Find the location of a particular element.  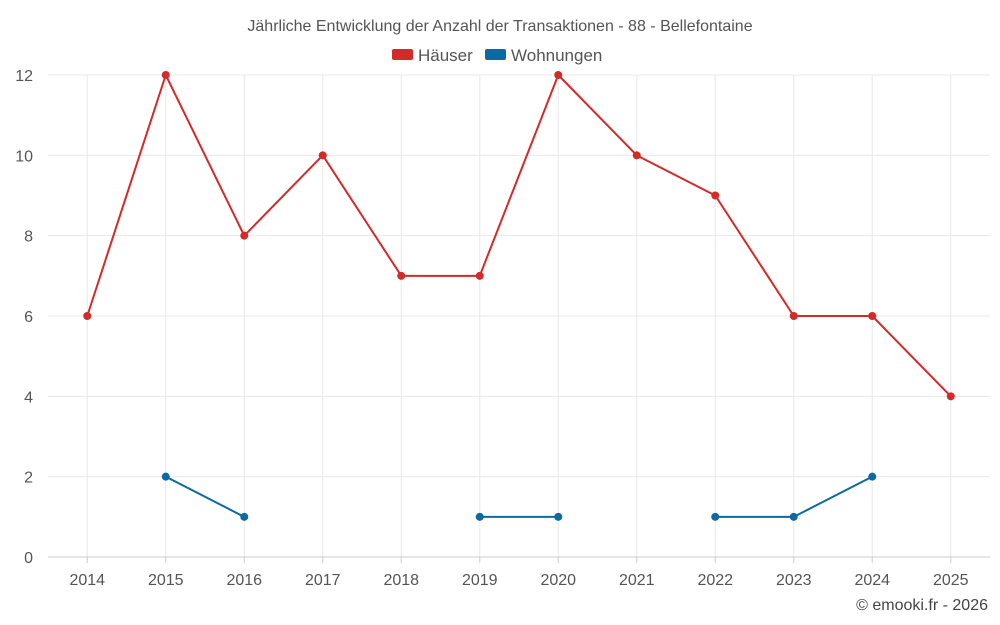

y-tick-label: 12 is located at coordinates (24, 76).